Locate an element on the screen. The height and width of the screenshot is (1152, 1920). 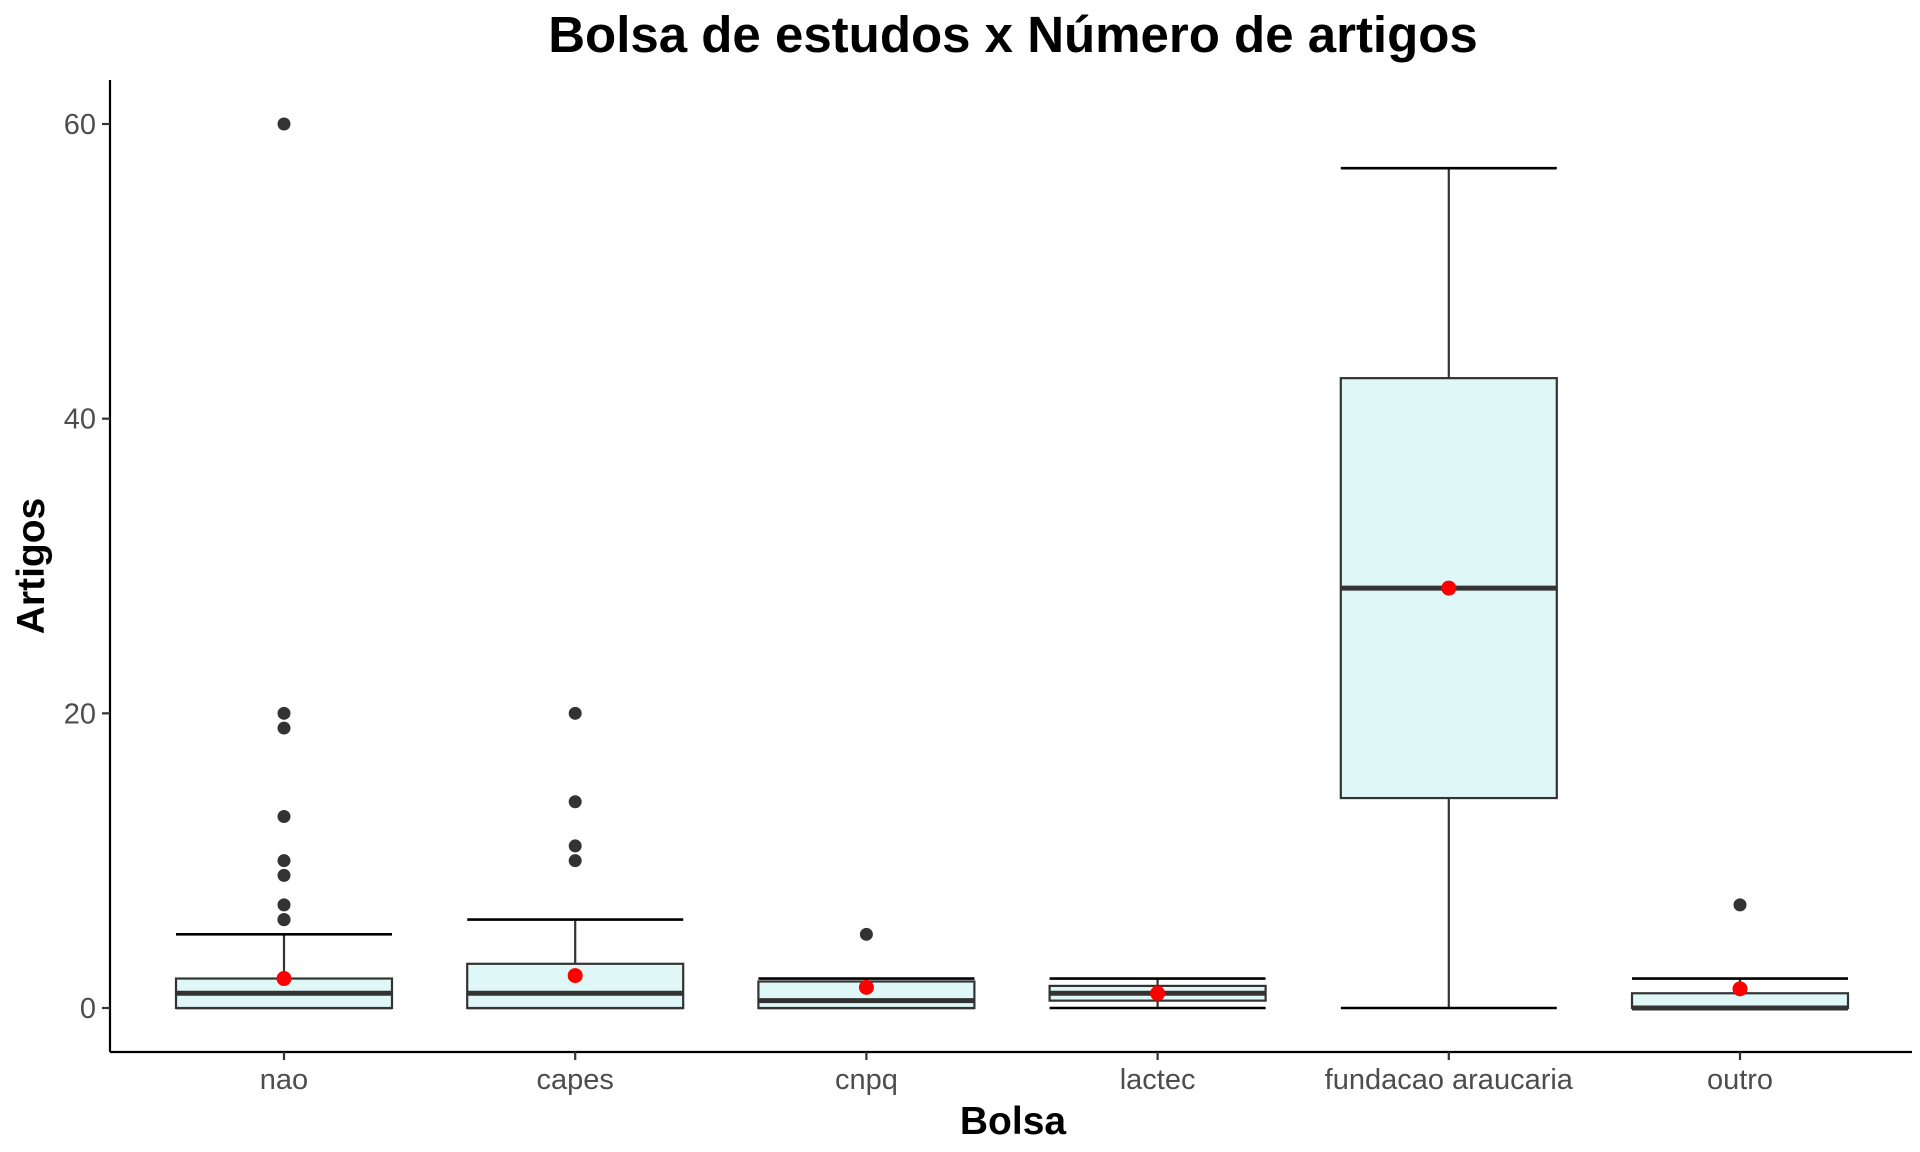
x-tick-label: nao is located at coordinates (284, 1080).